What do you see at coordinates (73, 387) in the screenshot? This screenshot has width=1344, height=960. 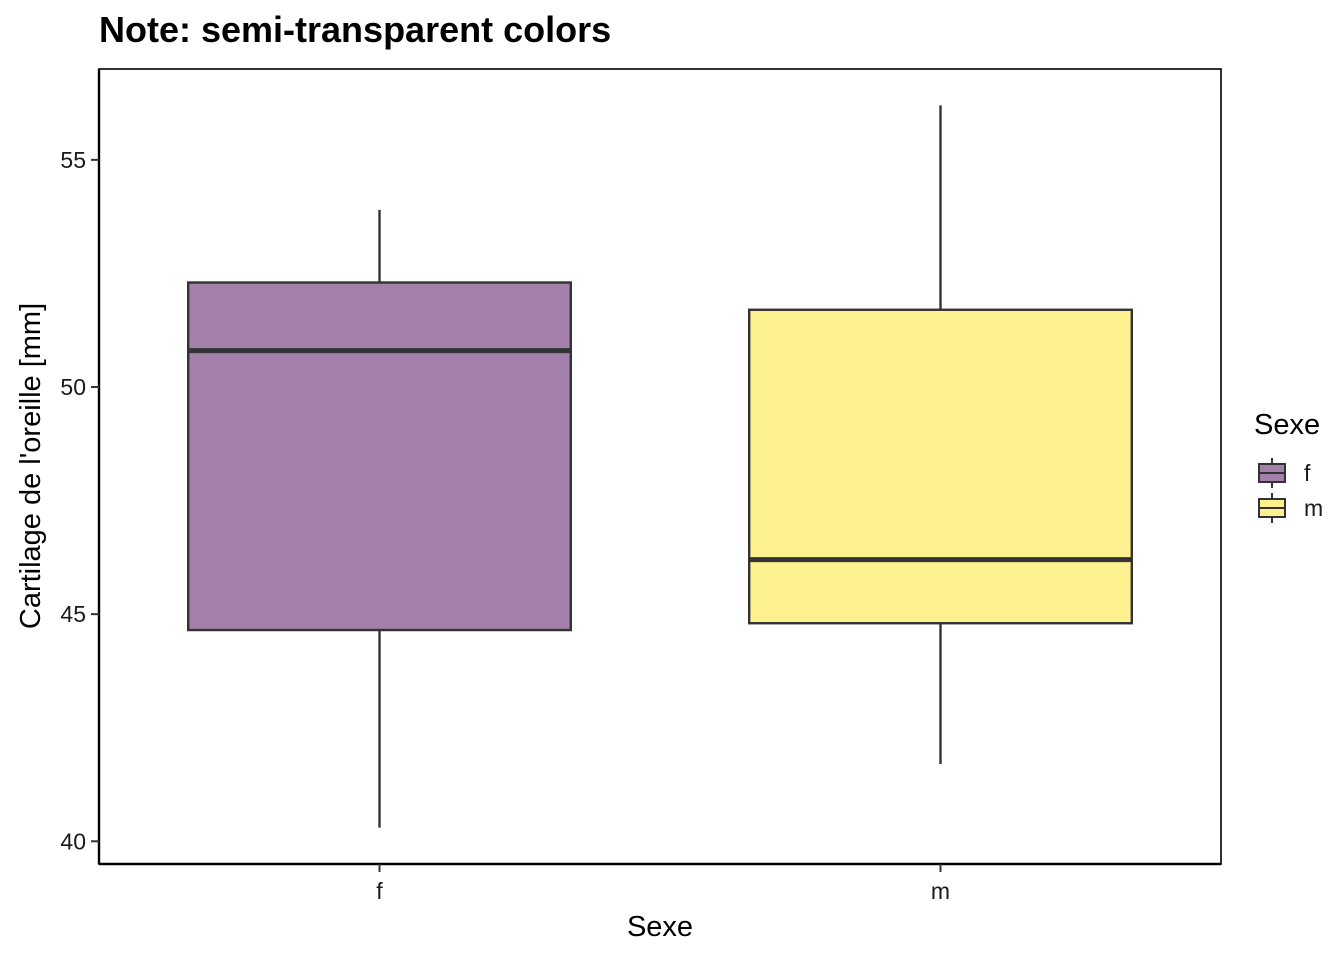 I see `y-tick-label-50: 50` at bounding box center [73, 387].